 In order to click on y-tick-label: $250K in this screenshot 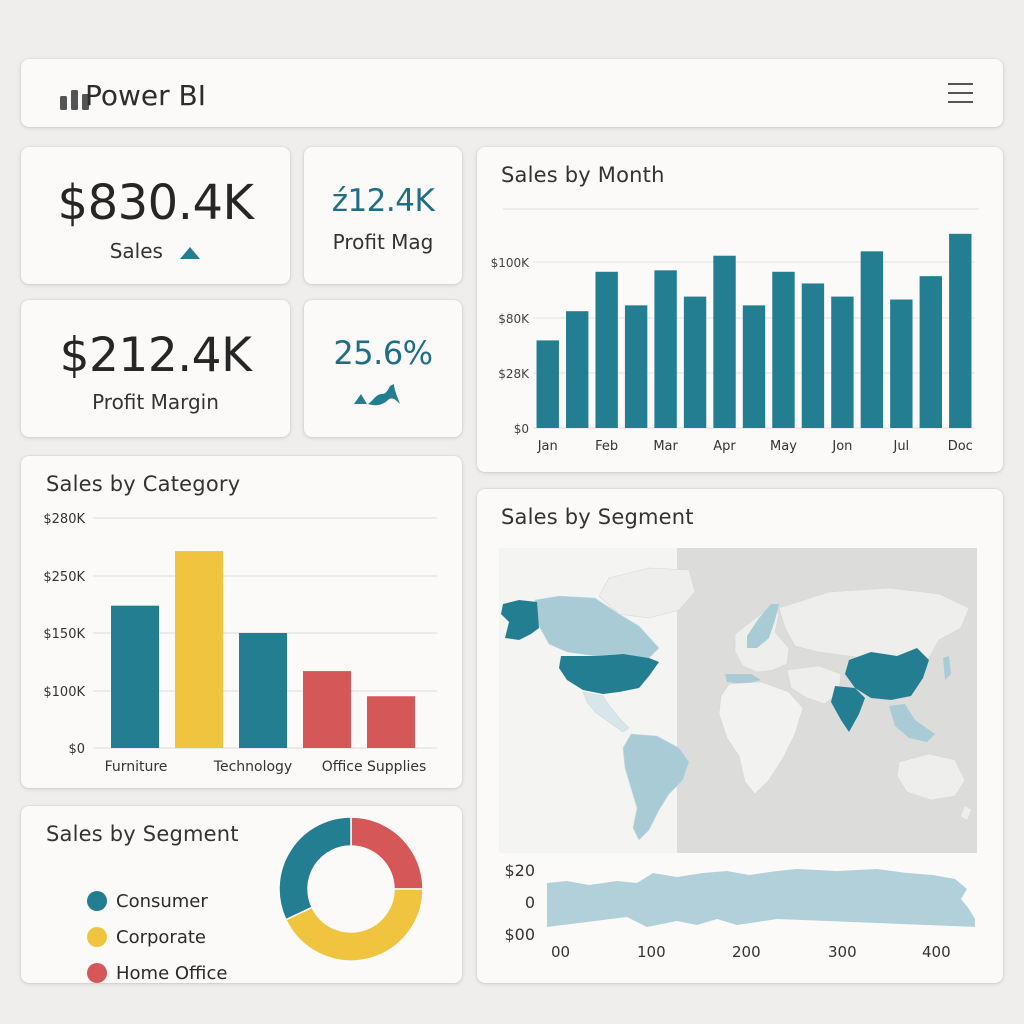, I will do `click(64, 577)`.